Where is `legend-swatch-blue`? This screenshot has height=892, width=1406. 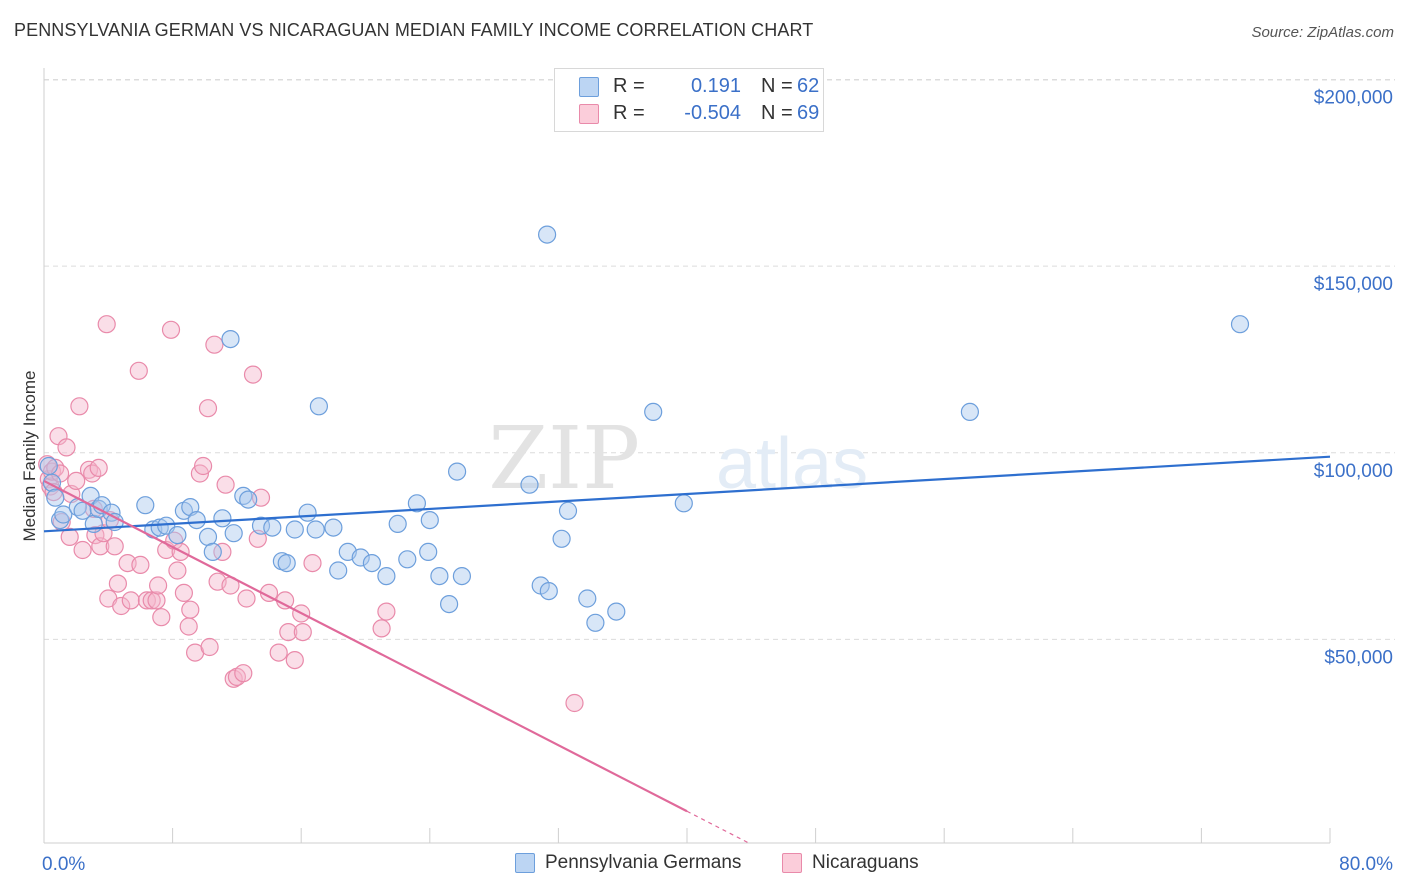
legend-swatch-blue is located at coordinates (589, 87).